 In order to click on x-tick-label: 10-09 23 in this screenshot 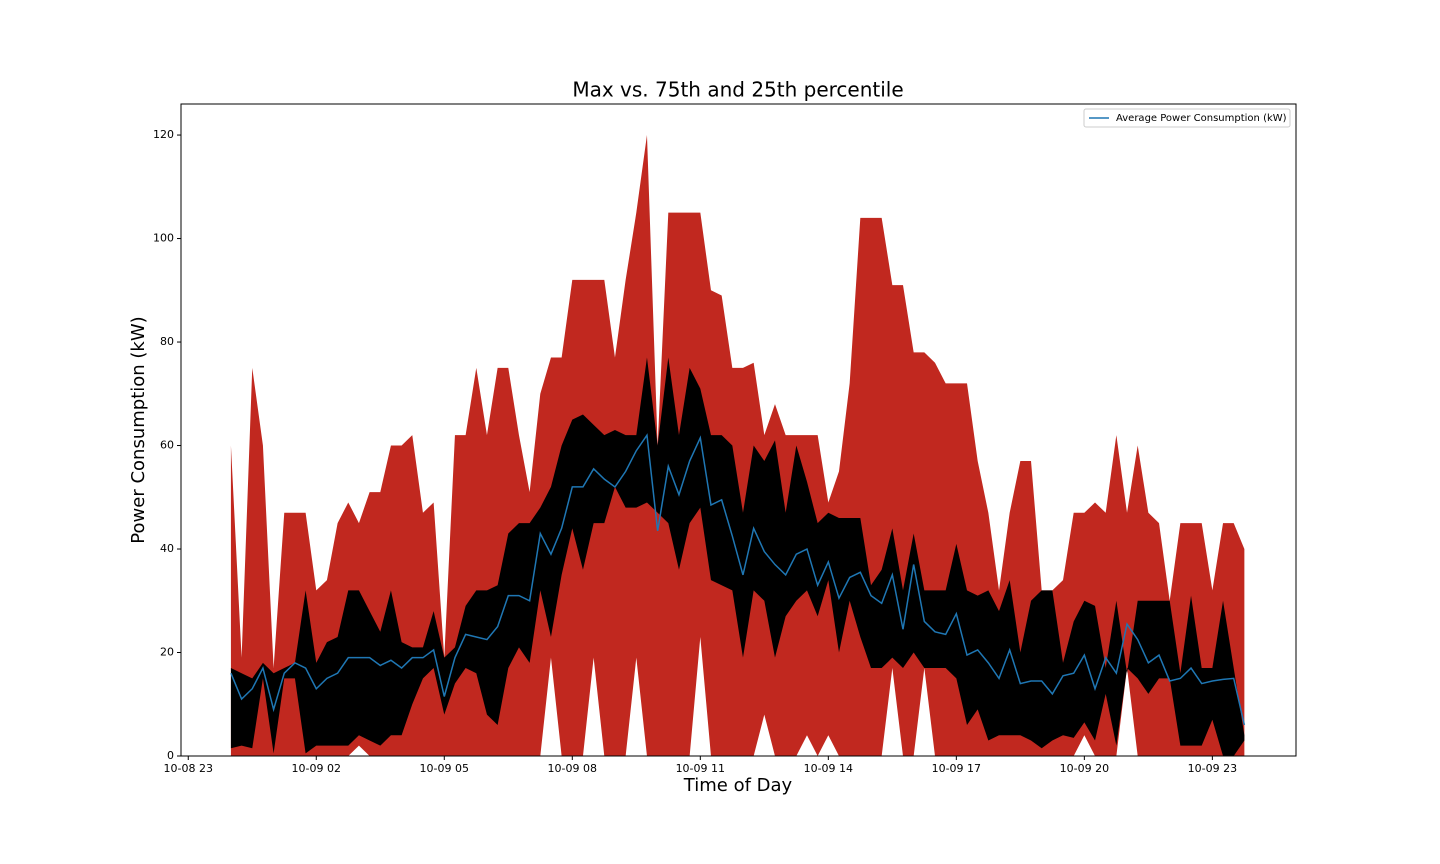, I will do `click(1212, 768)`.